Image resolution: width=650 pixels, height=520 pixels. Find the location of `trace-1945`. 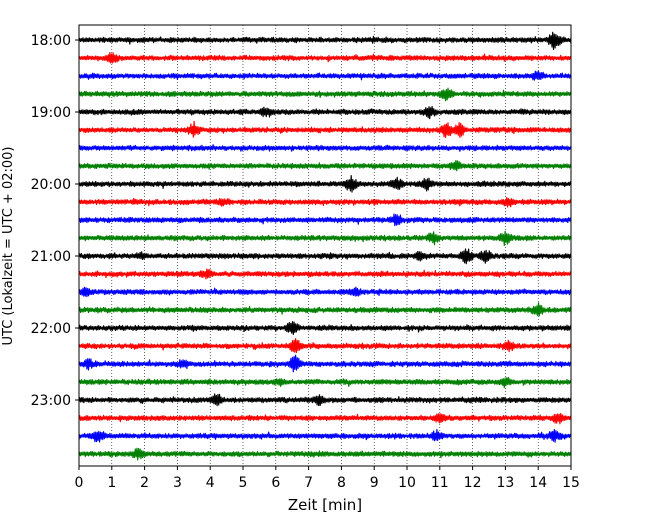

trace-1945 is located at coordinates (325, 165).